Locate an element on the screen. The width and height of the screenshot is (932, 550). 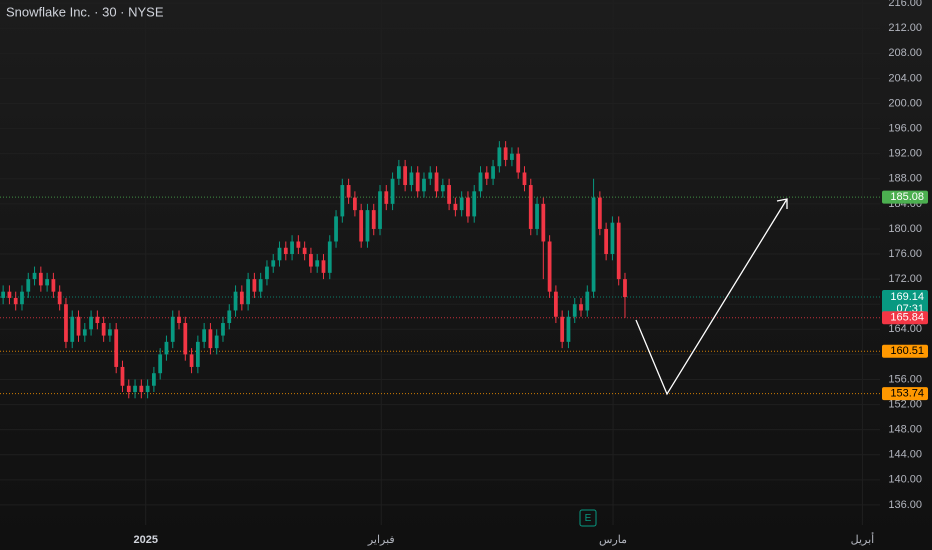
y-tick-label: 216.00 is located at coordinates (905, 4).